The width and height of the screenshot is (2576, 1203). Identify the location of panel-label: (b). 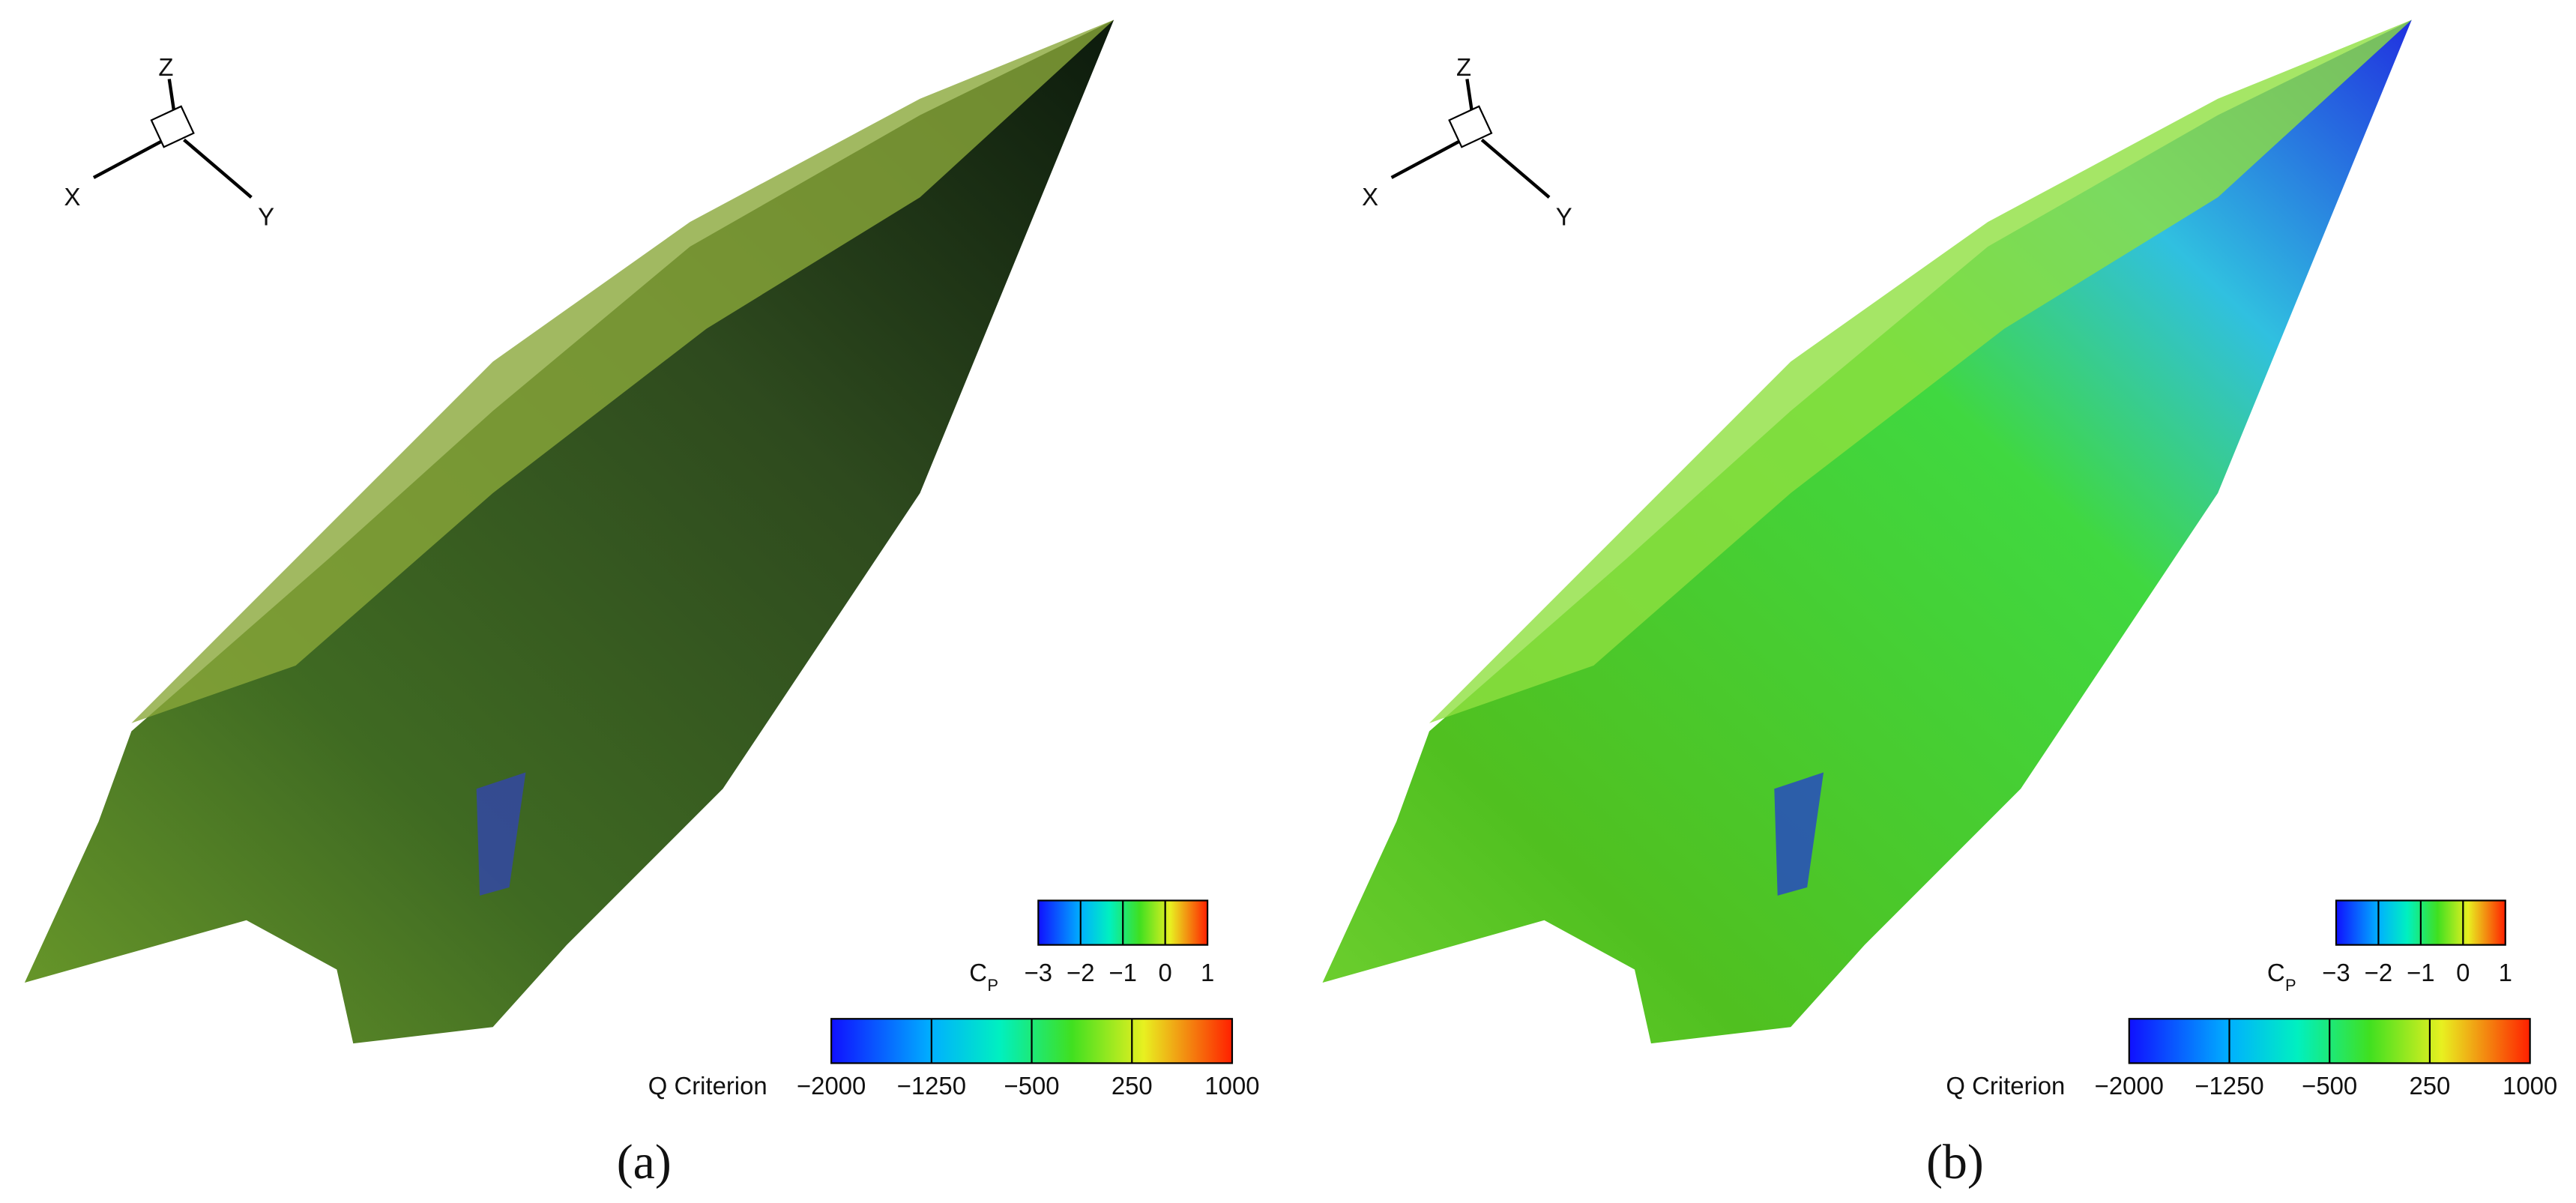
(1955, 1162).